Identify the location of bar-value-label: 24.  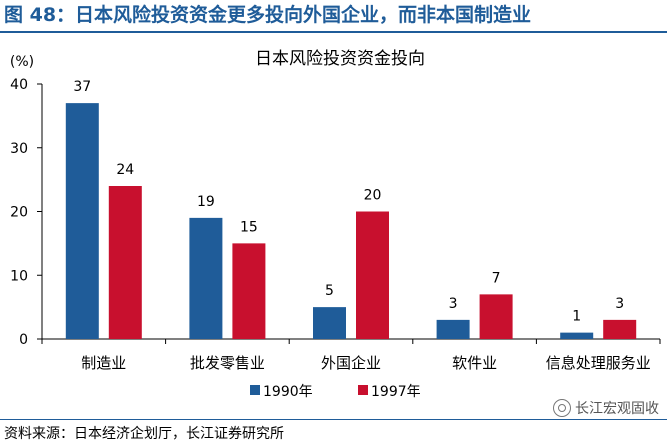
(125, 170).